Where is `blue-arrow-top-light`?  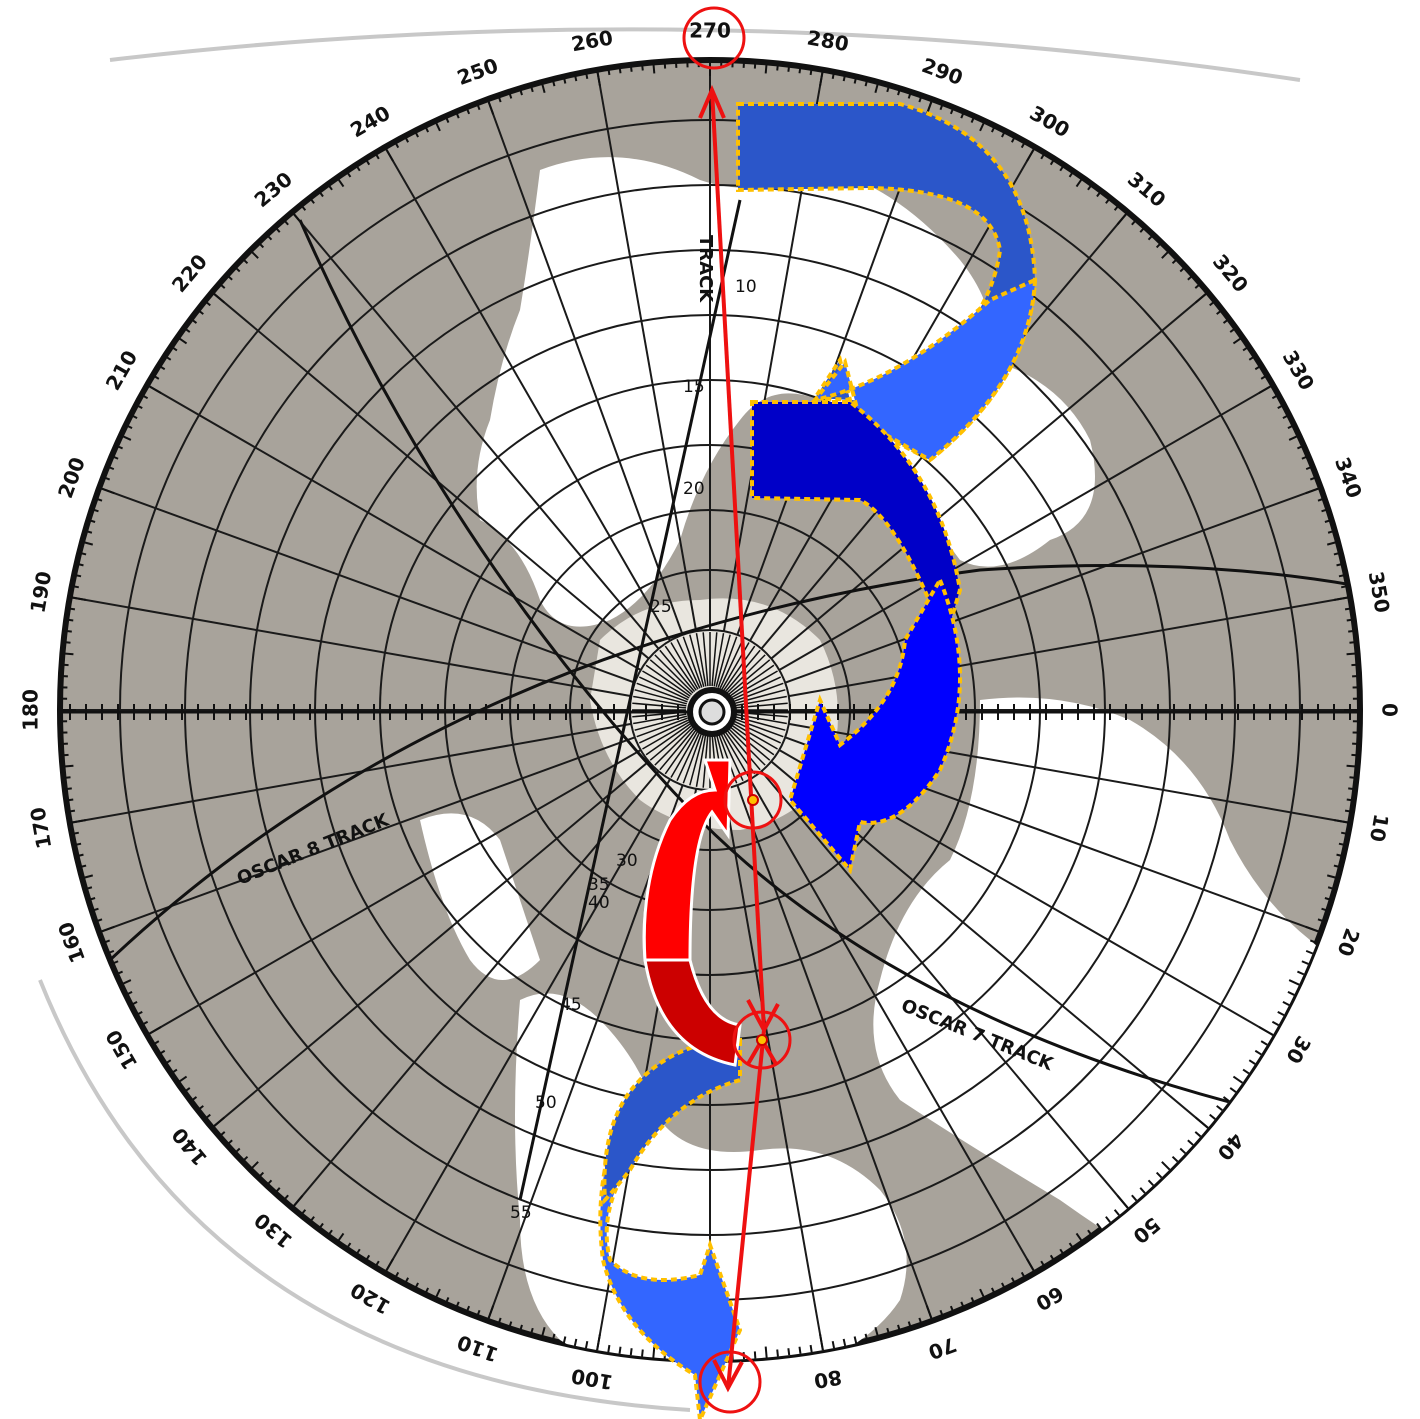 blue-arrow-top-light is located at coordinates (923, 369).